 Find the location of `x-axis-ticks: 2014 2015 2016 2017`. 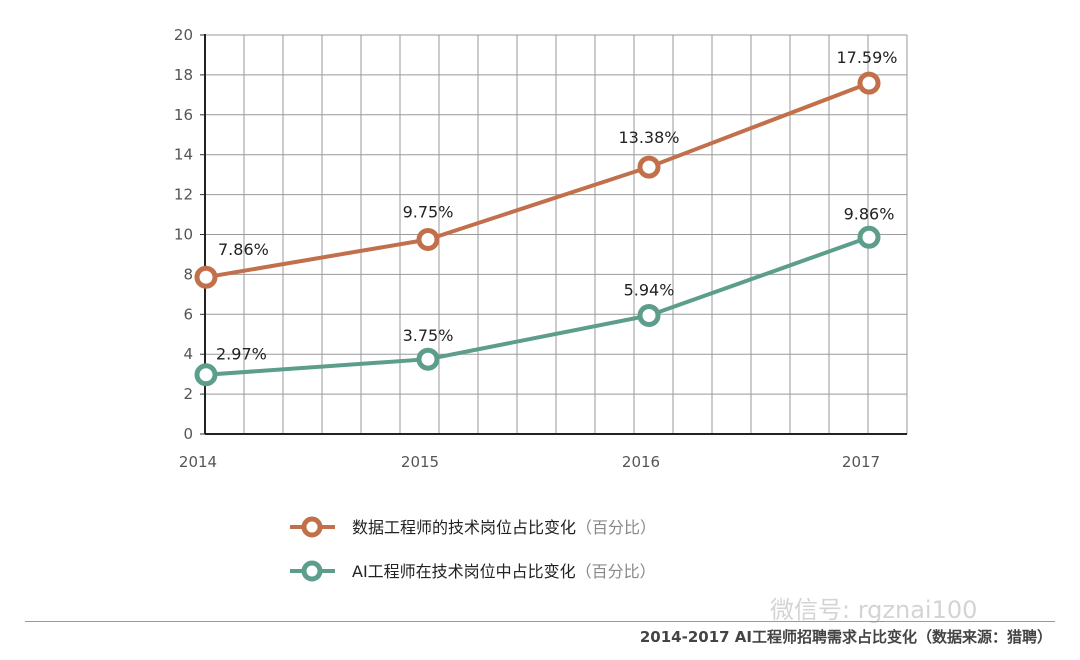

x-axis-ticks: 2014 2015 2016 2017 is located at coordinates (529, 462).